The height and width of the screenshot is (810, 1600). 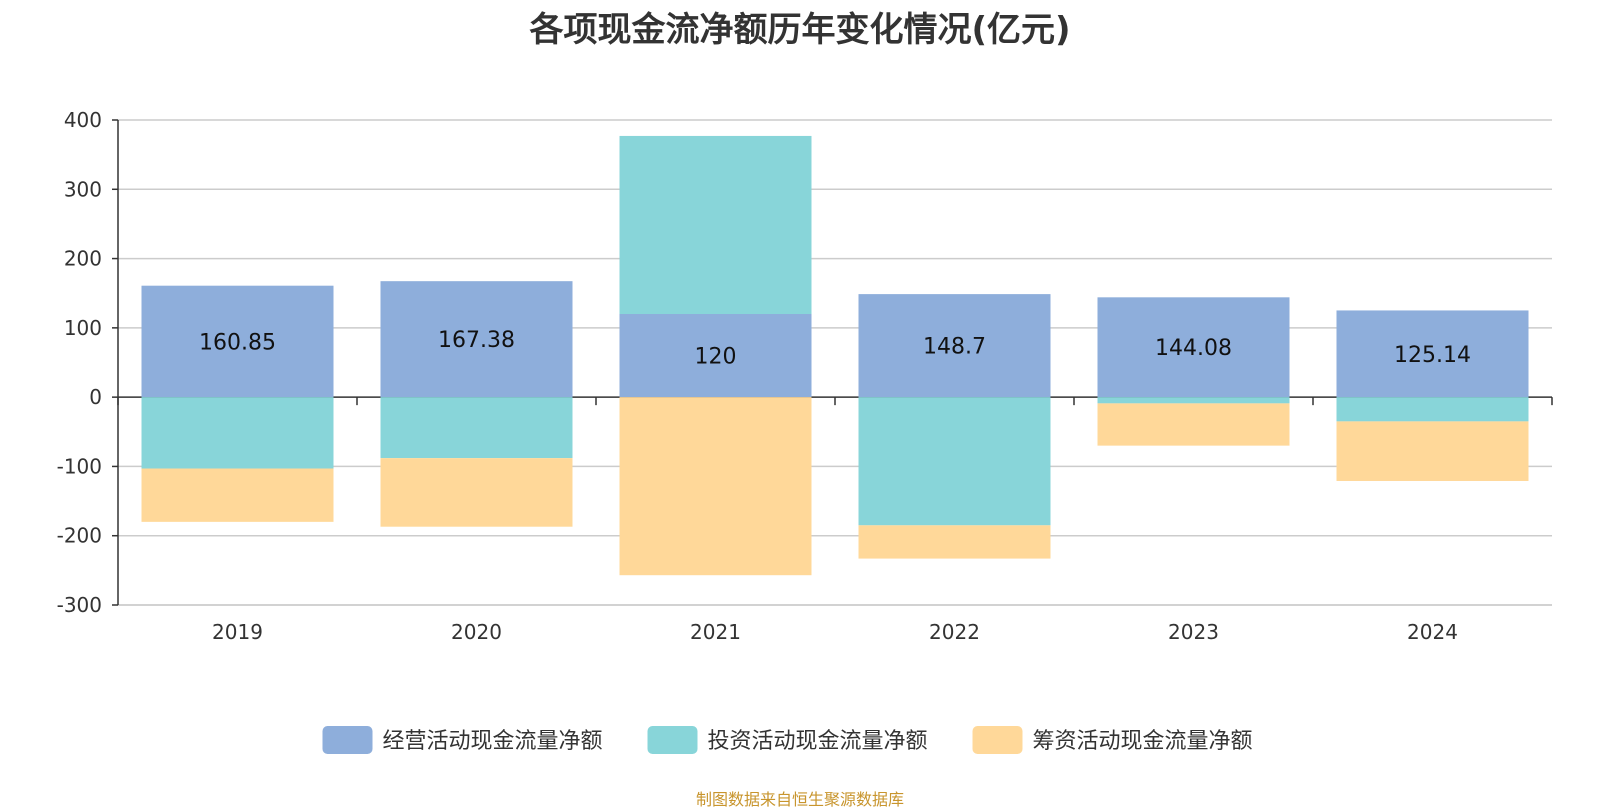 I want to click on data-label: 148.7, so click(x=954, y=347).